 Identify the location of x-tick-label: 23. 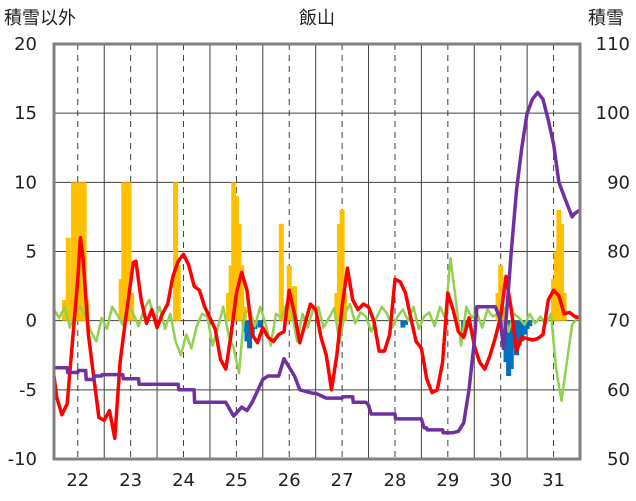
(130, 480).